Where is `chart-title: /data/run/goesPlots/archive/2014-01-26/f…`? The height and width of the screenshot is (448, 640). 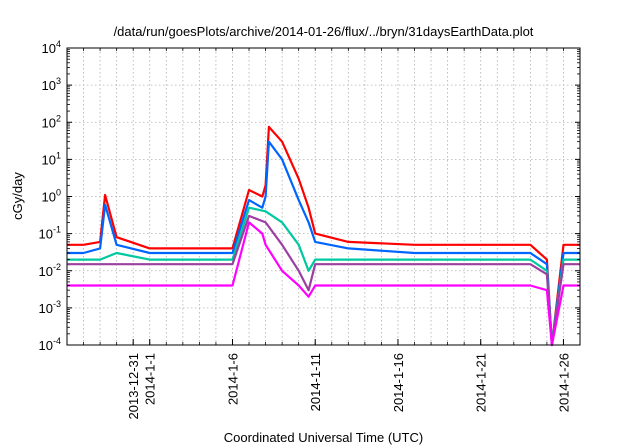 chart-title: /data/run/goesPlots/archive/2014-01-26/f… is located at coordinates (324, 31).